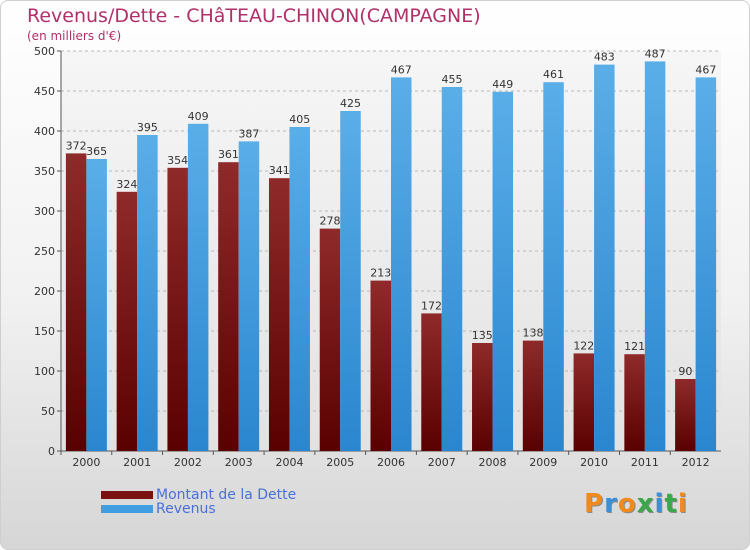 Image resolution: width=750 pixels, height=550 pixels. What do you see at coordinates (350, 103) in the screenshot?
I see `data-label-revenus: 425` at bounding box center [350, 103].